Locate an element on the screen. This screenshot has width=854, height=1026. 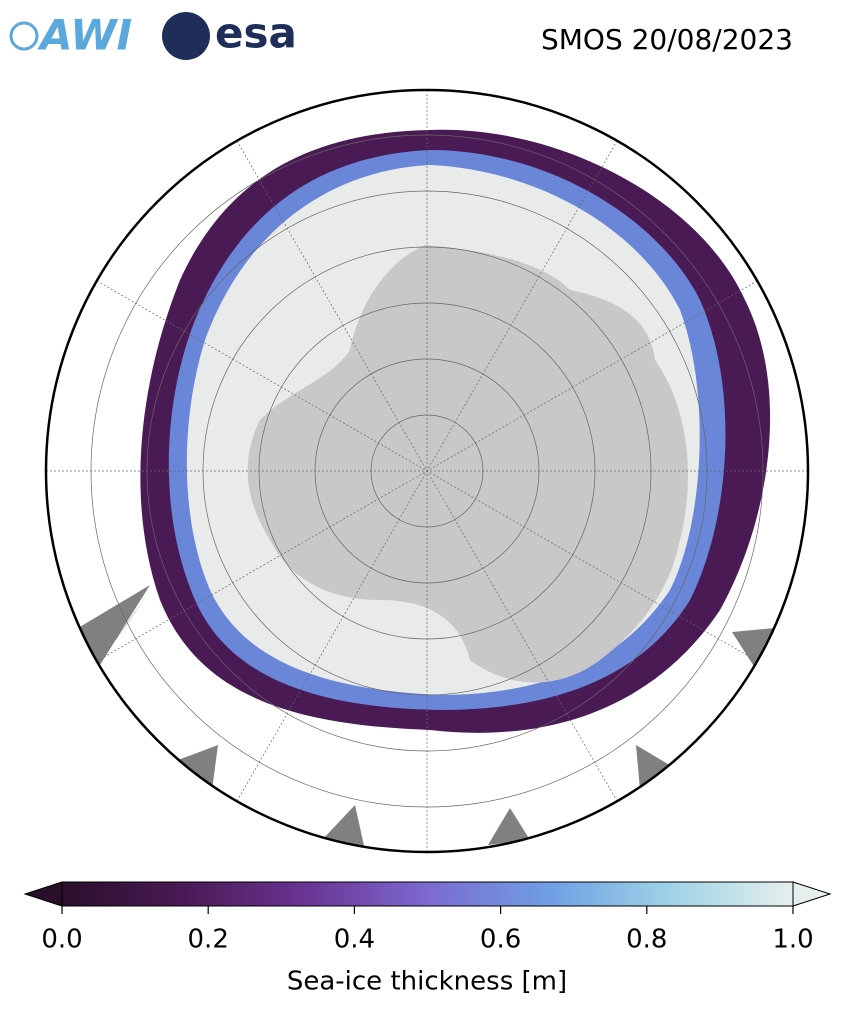
colorbar is located at coordinates (427, 894).